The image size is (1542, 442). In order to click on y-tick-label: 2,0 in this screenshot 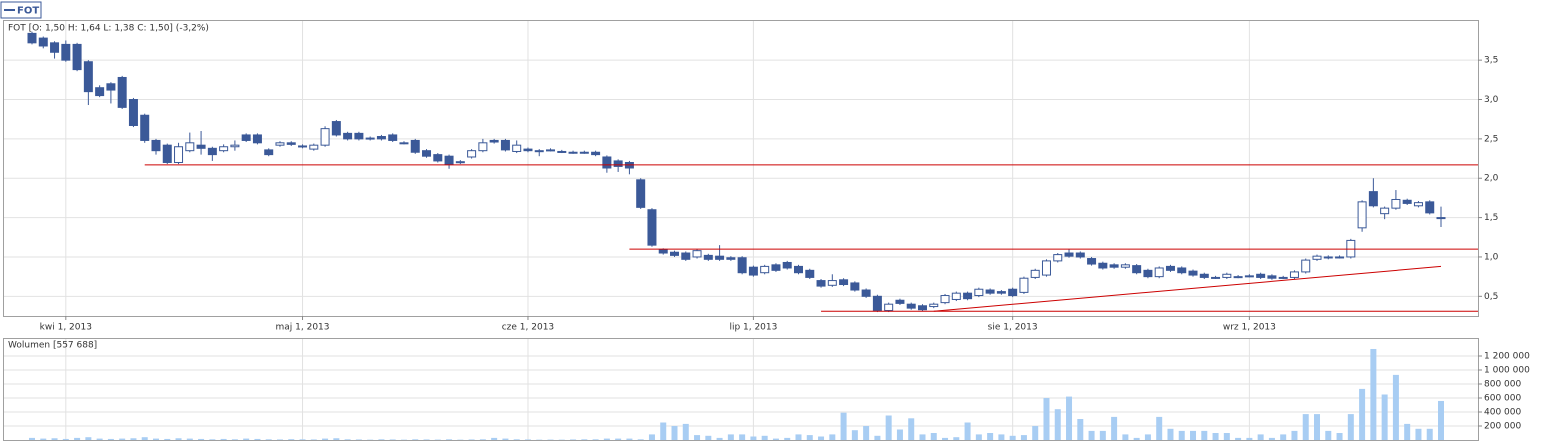, I will do `click(1491, 179)`.